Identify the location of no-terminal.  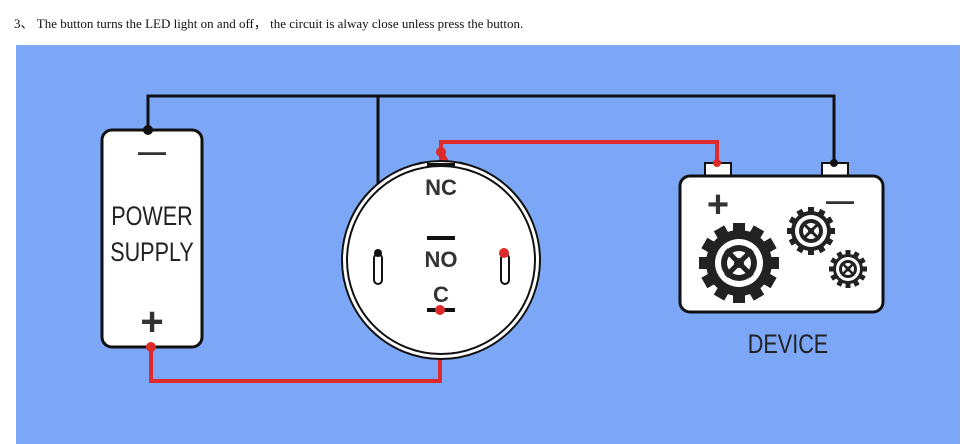
(441, 238).